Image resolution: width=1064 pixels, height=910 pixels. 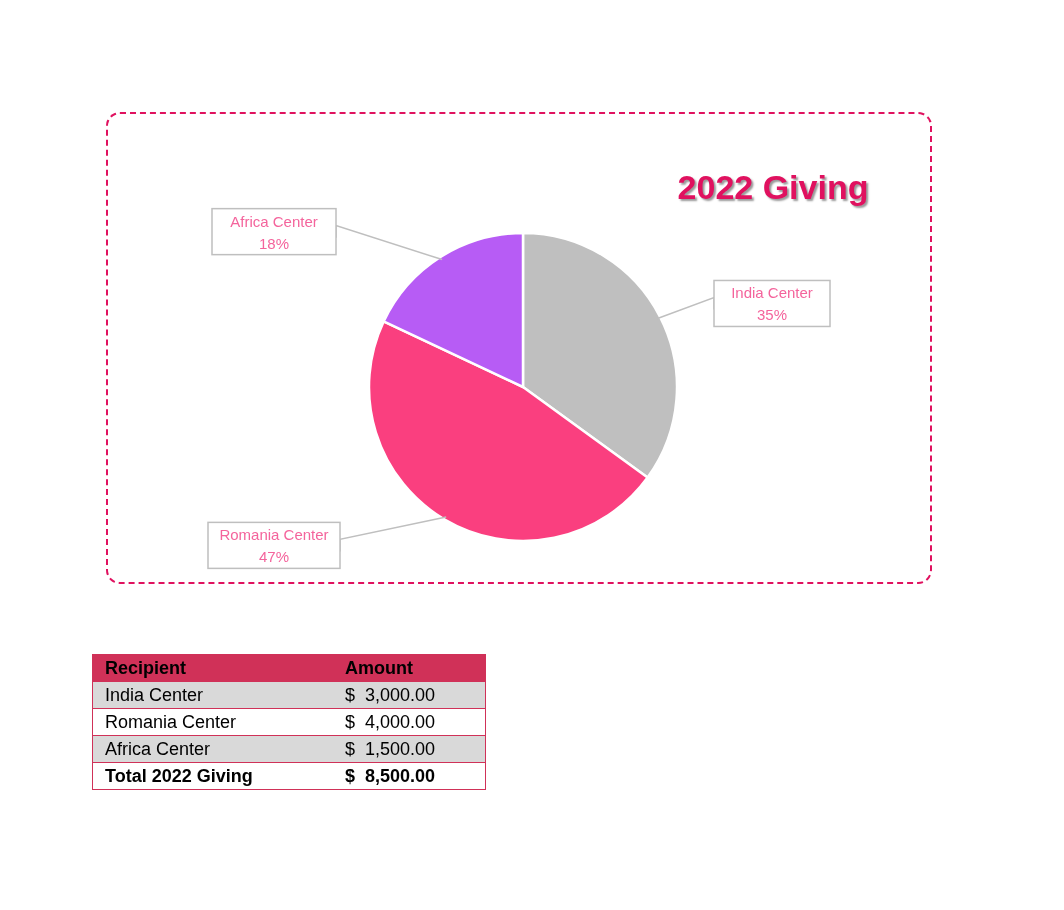 I want to click on category-label: Africa Center, so click(x=158, y=749).